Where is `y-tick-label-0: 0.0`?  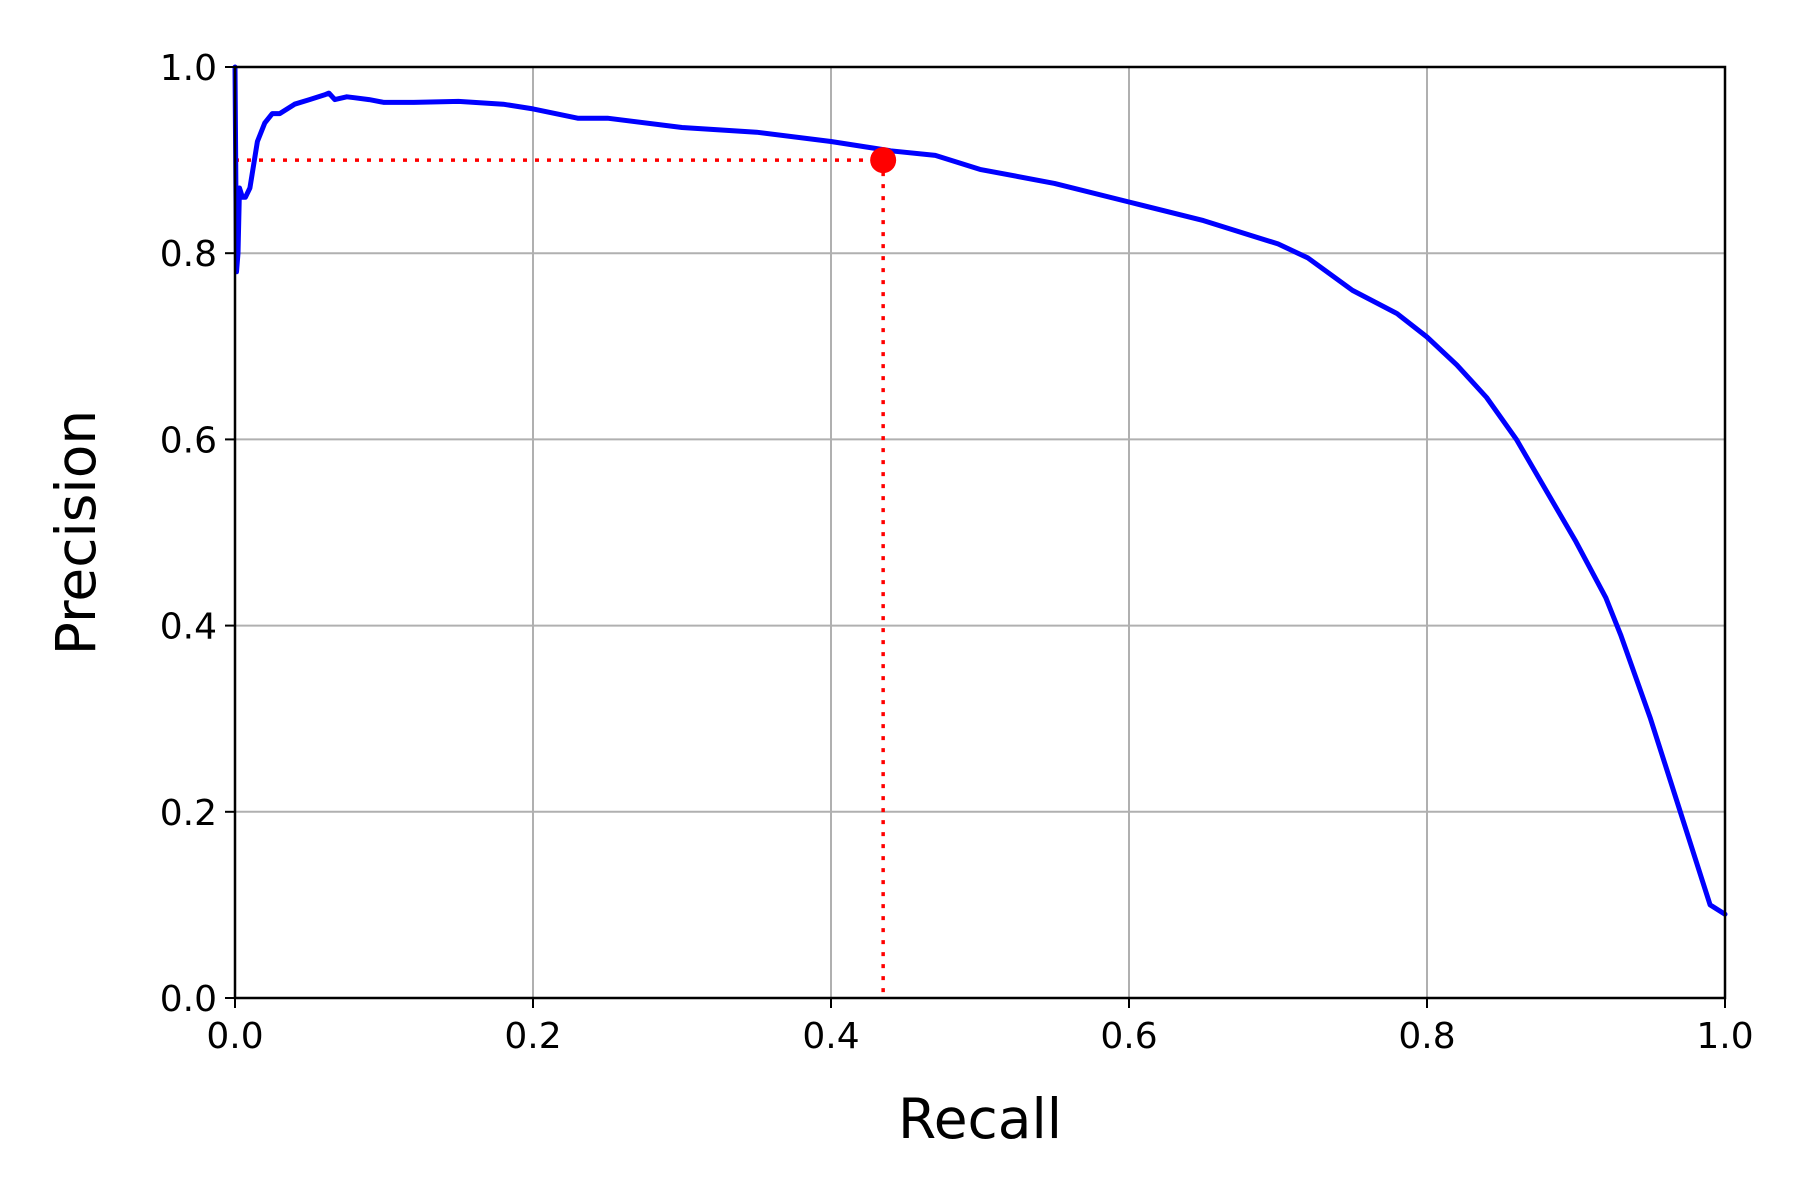
y-tick-label-0: 0.0 is located at coordinates (188, 999).